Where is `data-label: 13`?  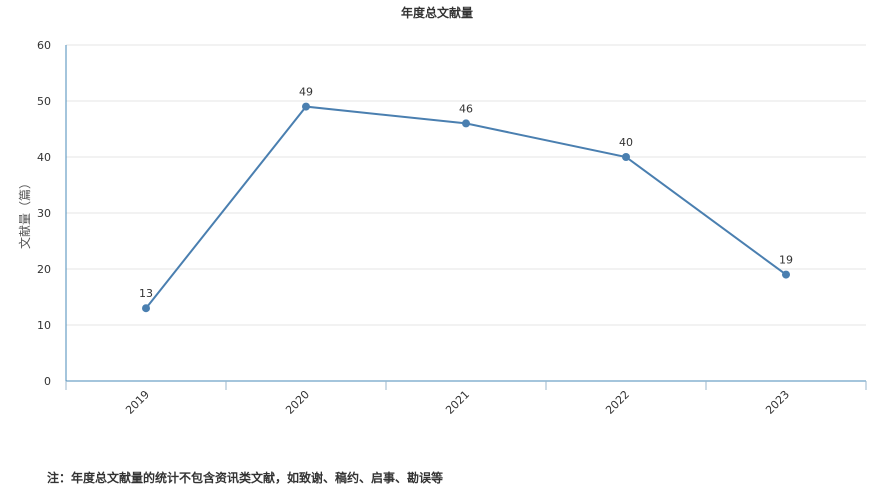
data-label: 13 is located at coordinates (146, 293).